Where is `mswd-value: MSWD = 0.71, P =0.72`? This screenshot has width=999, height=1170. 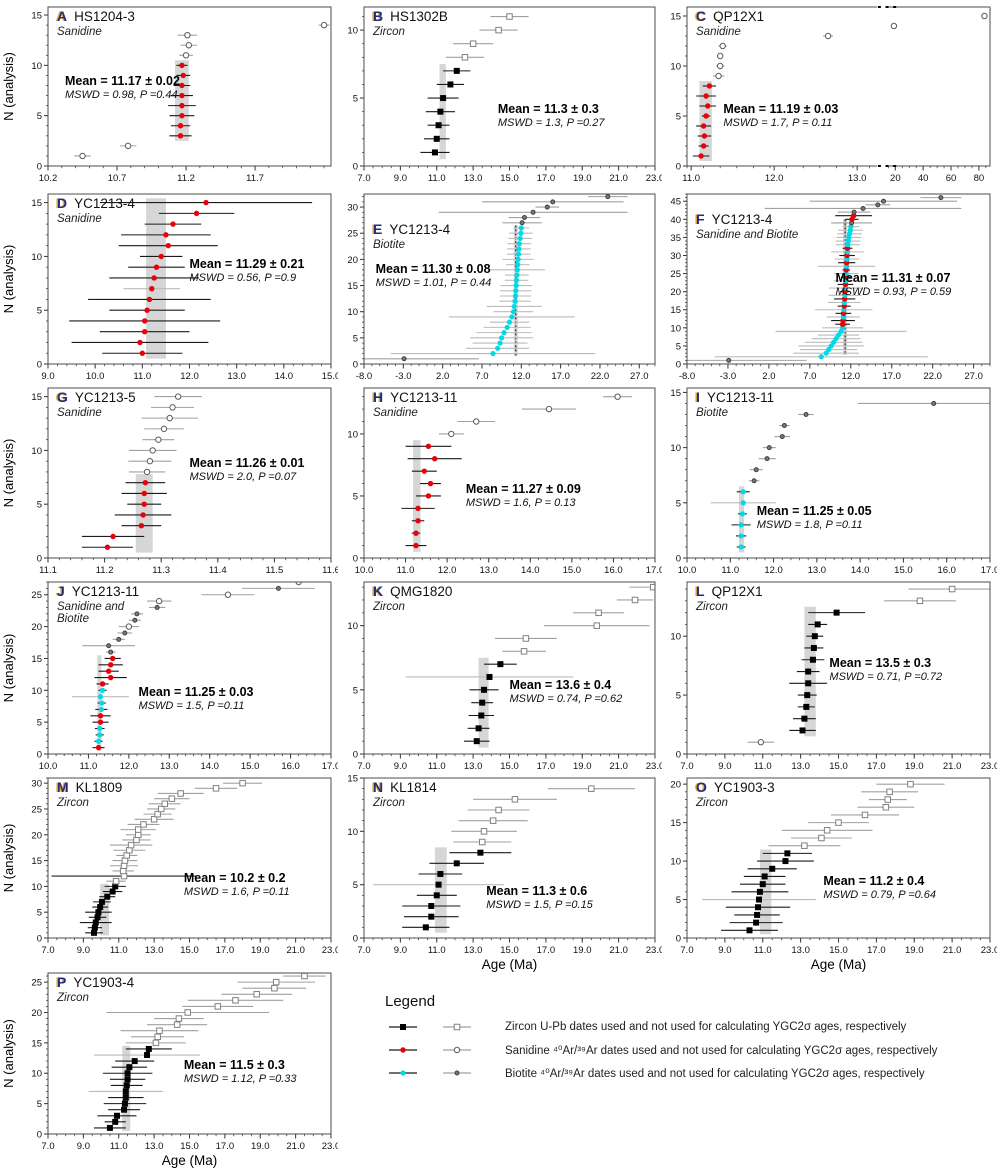 mswd-value: MSWD = 0.71, P =0.72 is located at coordinates (886, 676).